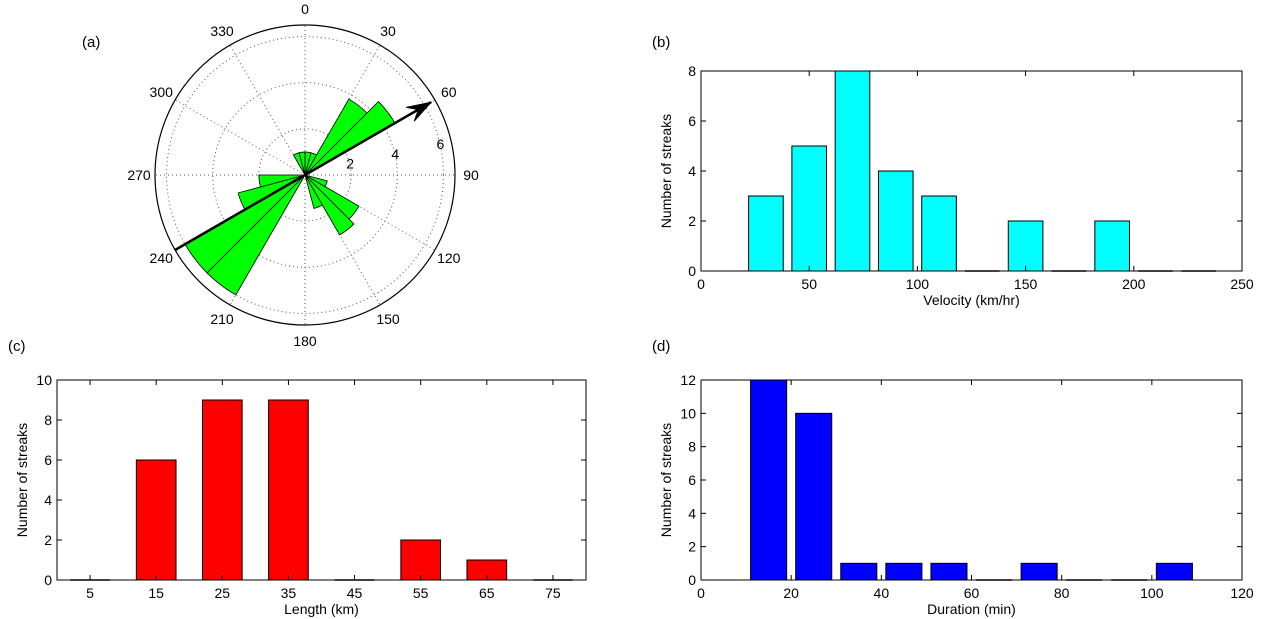 This screenshot has height=619, width=1266. Describe the element at coordinates (90, 593) in the screenshot. I see `x-tick-label: 5` at that location.